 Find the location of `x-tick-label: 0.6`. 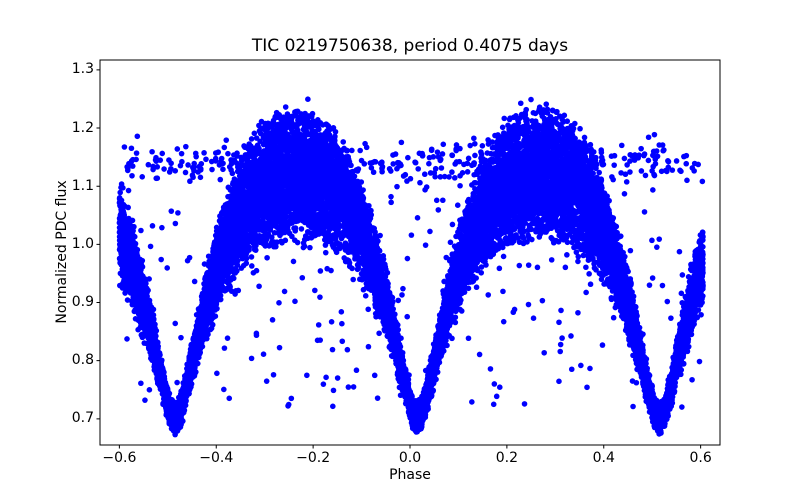

x-tick-label: 0.6 is located at coordinates (700, 458).